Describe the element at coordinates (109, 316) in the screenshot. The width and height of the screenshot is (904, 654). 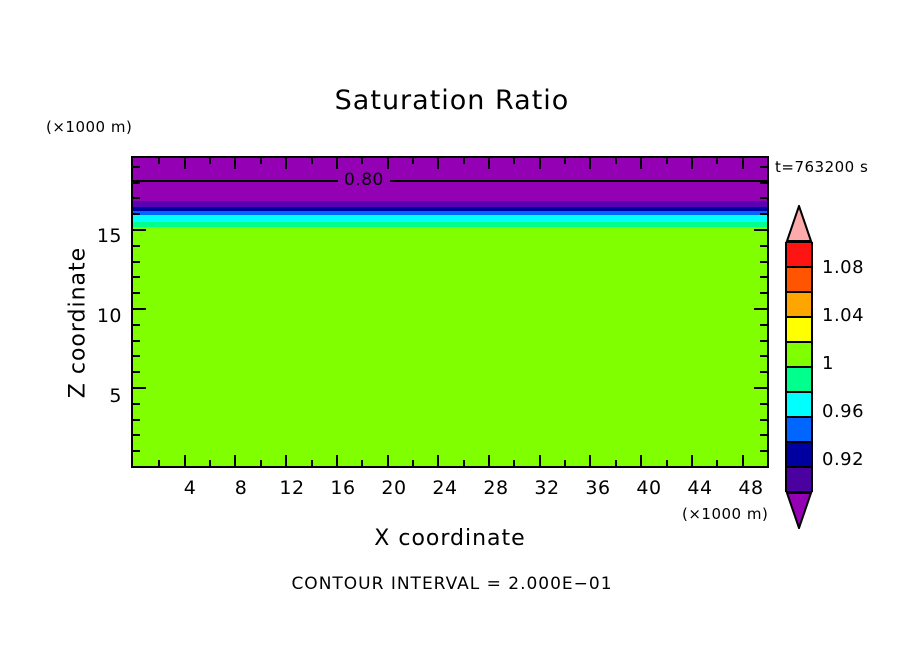
I see `ytick-label-10: 10` at that location.